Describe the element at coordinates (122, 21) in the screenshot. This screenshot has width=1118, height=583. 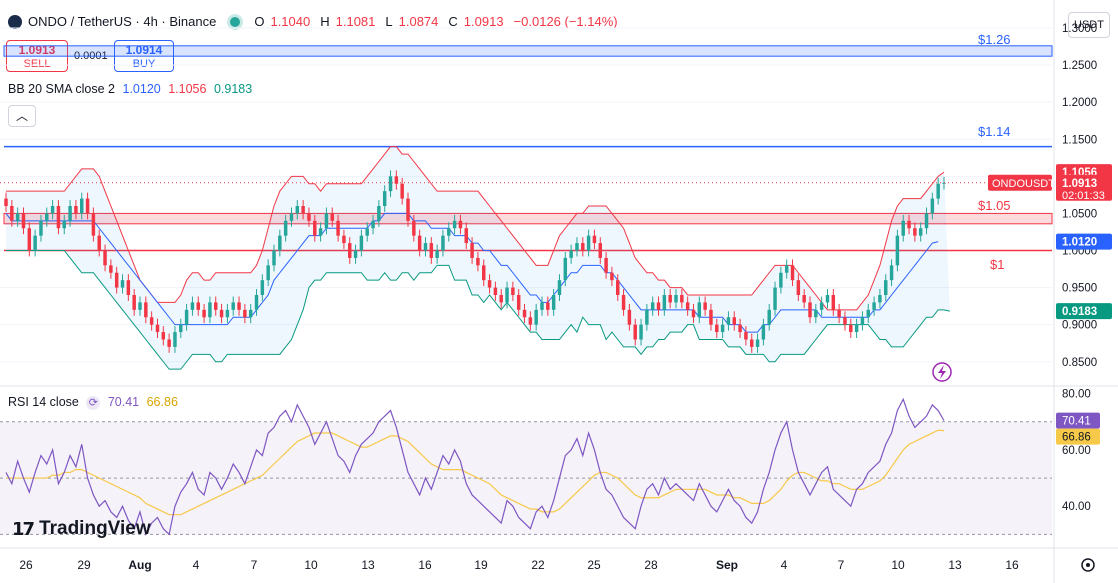
I see `symbol-title: ONDO / TetherUS · 4h · Binance` at that location.